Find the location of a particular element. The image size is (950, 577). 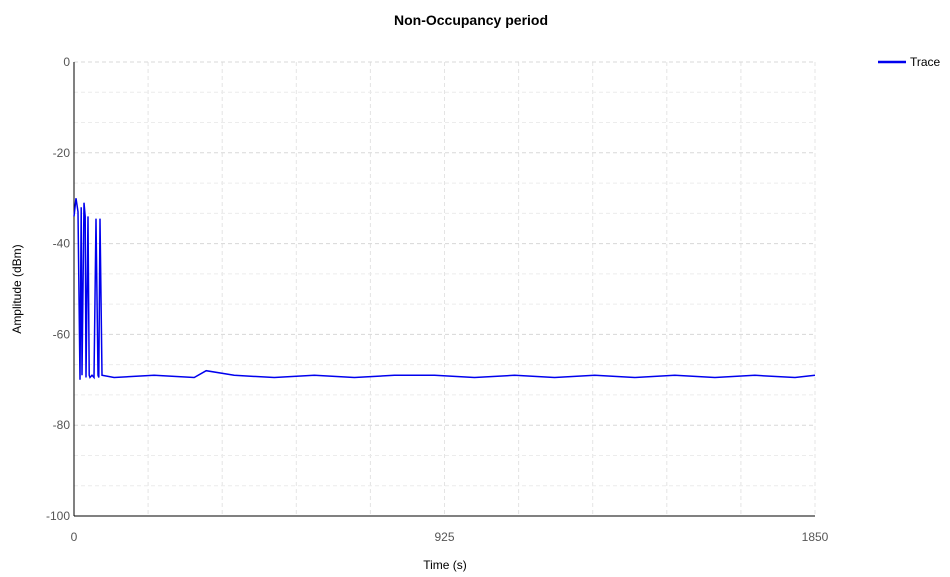

y-tick-label: -60 is located at coordinates (62, 334).